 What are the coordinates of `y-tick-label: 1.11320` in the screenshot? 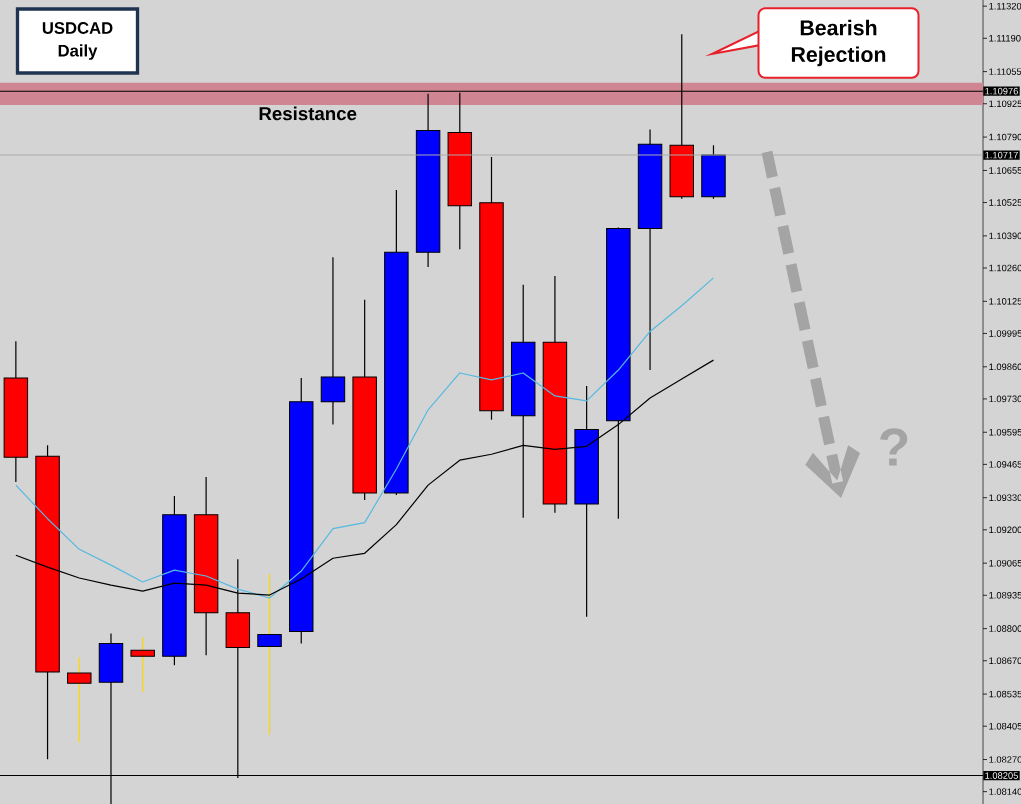 It's located at (1005, 6).